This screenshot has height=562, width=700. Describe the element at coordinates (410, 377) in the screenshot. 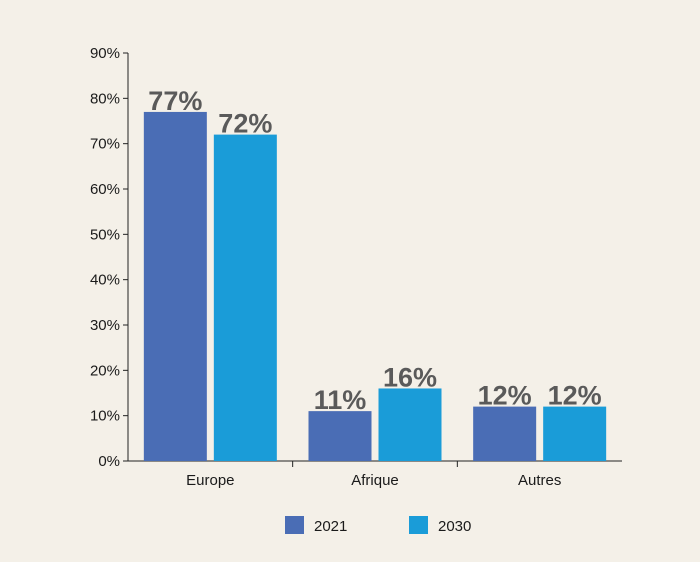

I see `bar-value-label: 16%` at that location.